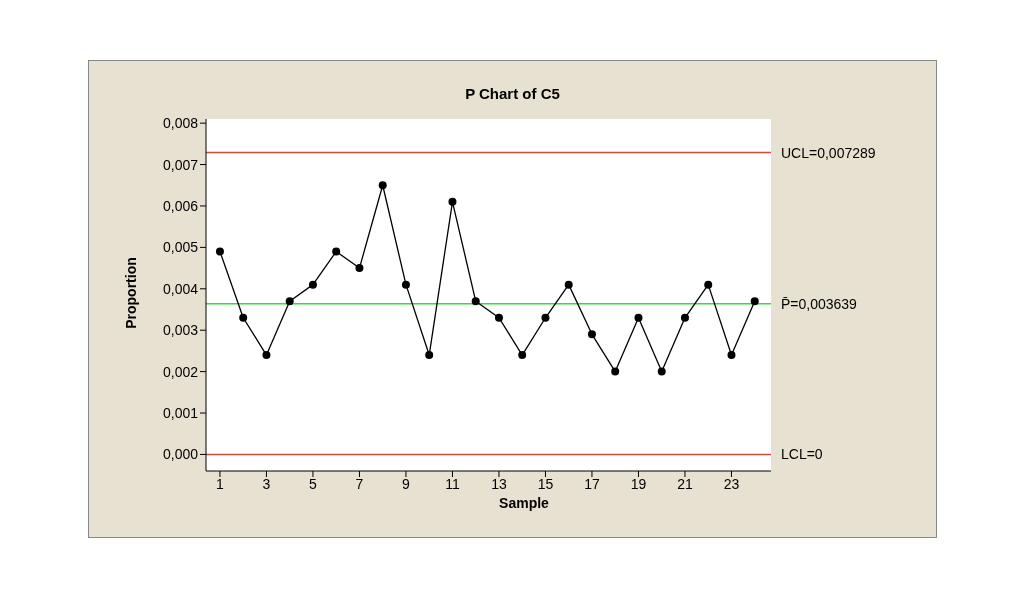 The image size is (1010, 598). Describe the element at coordinates (180, 247) in the screenshot. I see `y-tick-label: 0,005` at that location.